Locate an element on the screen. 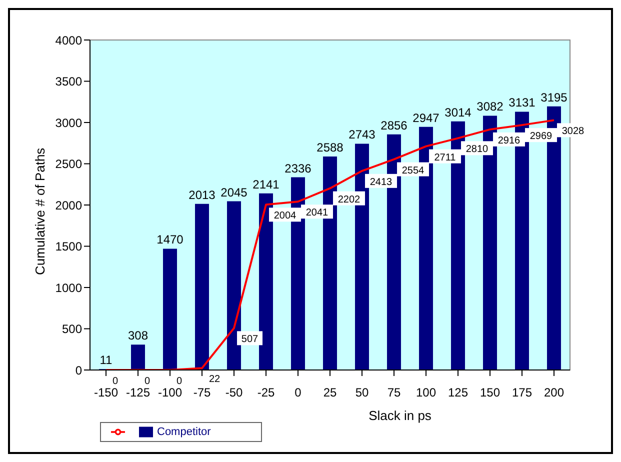 This screenshot has height=462, width=621. legend-label: Competitor is located at coordinates (184, 432).